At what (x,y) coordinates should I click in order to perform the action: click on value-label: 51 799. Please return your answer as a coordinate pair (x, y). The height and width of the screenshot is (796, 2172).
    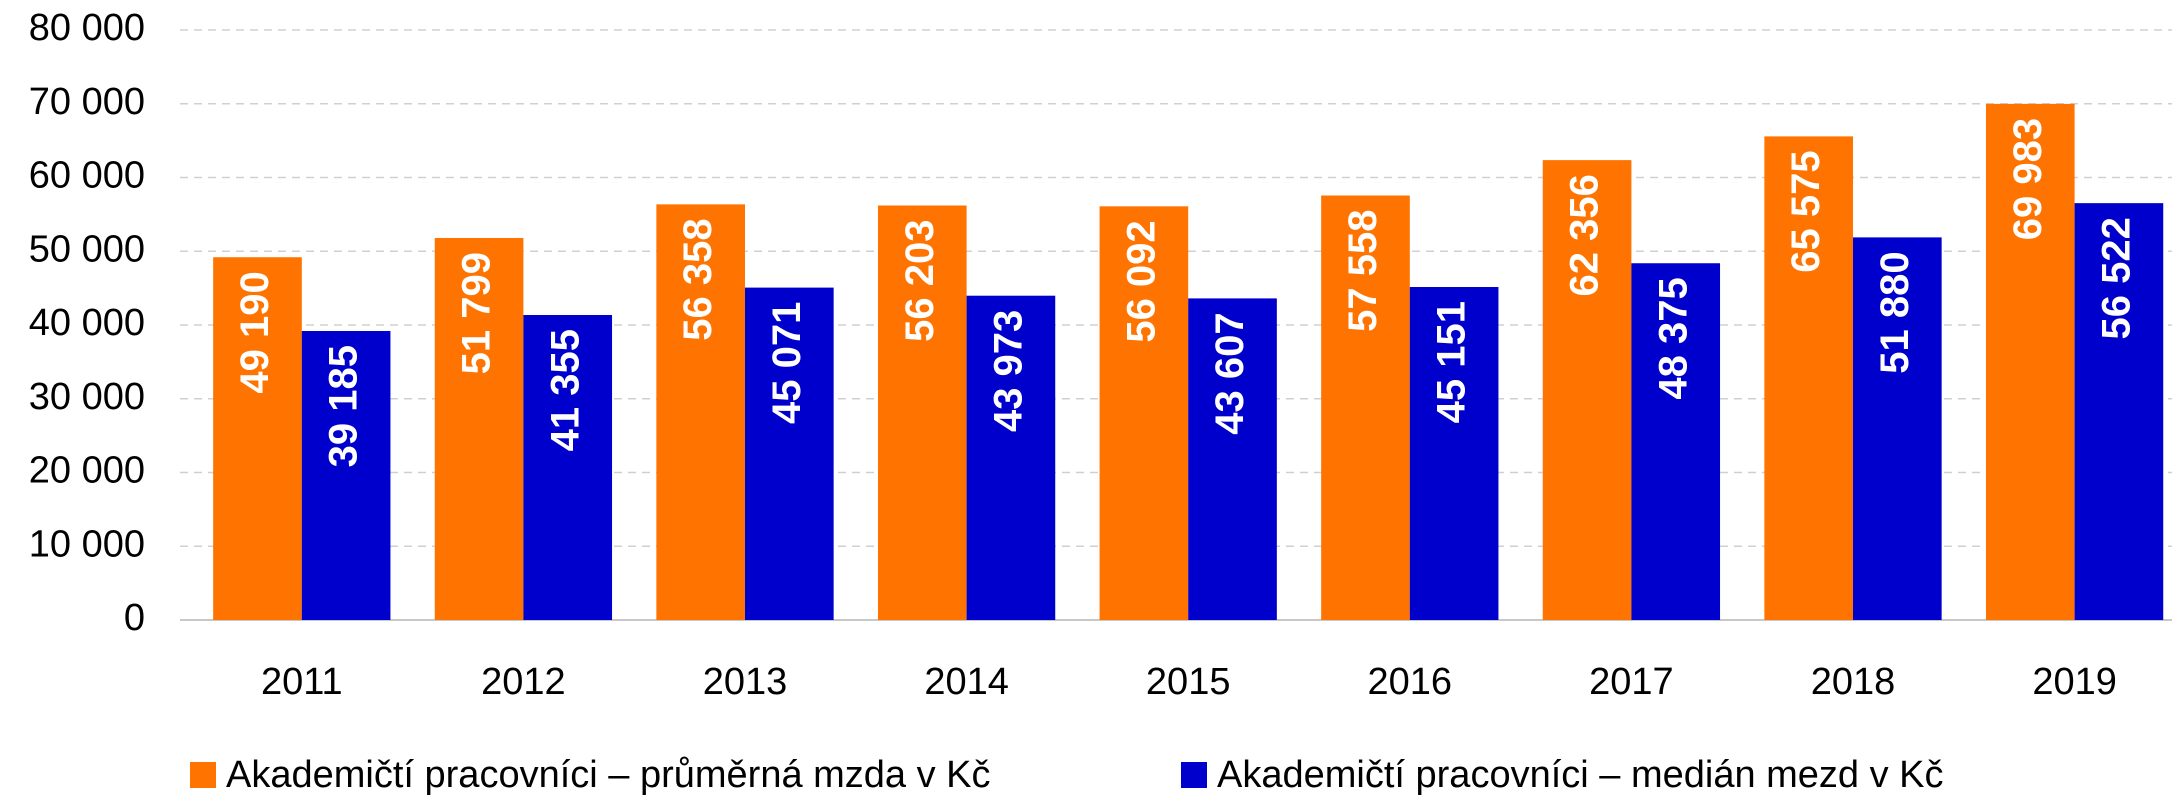
    Looking at the image, I should click on (477, 313).